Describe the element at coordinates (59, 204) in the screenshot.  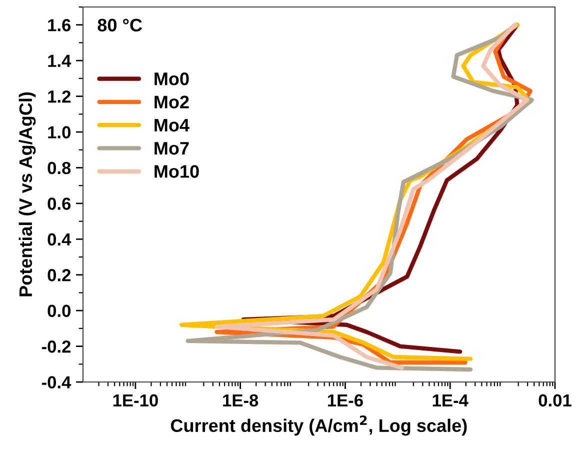
I see `y-tick-label: 0.6` at that location.